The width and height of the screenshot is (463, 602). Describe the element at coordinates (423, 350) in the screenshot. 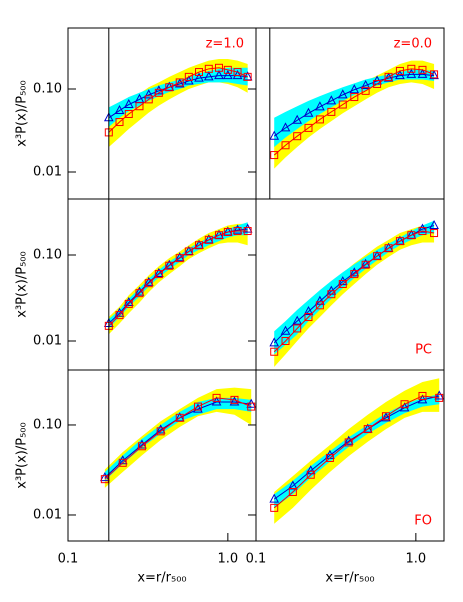

I see `panel-label: PC` at that location.